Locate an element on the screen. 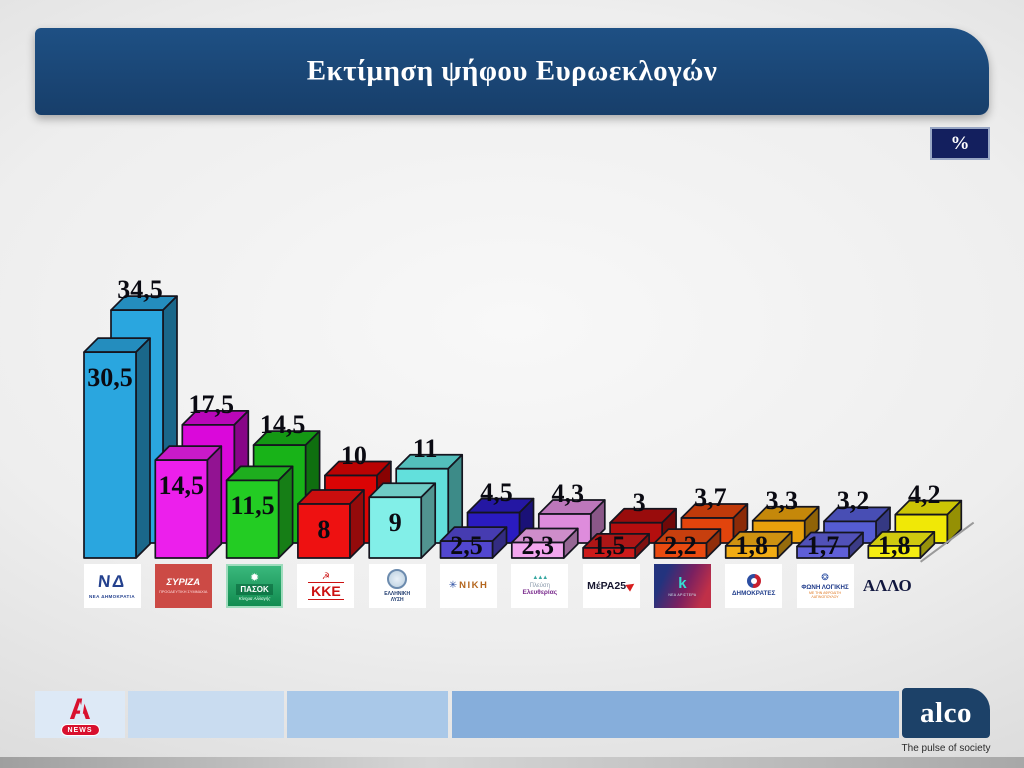 The height and width of the screenshot is (768, 1024). pasok-subtitle: Κίνημα Αλλαγής is located at coordinates (254, 598).